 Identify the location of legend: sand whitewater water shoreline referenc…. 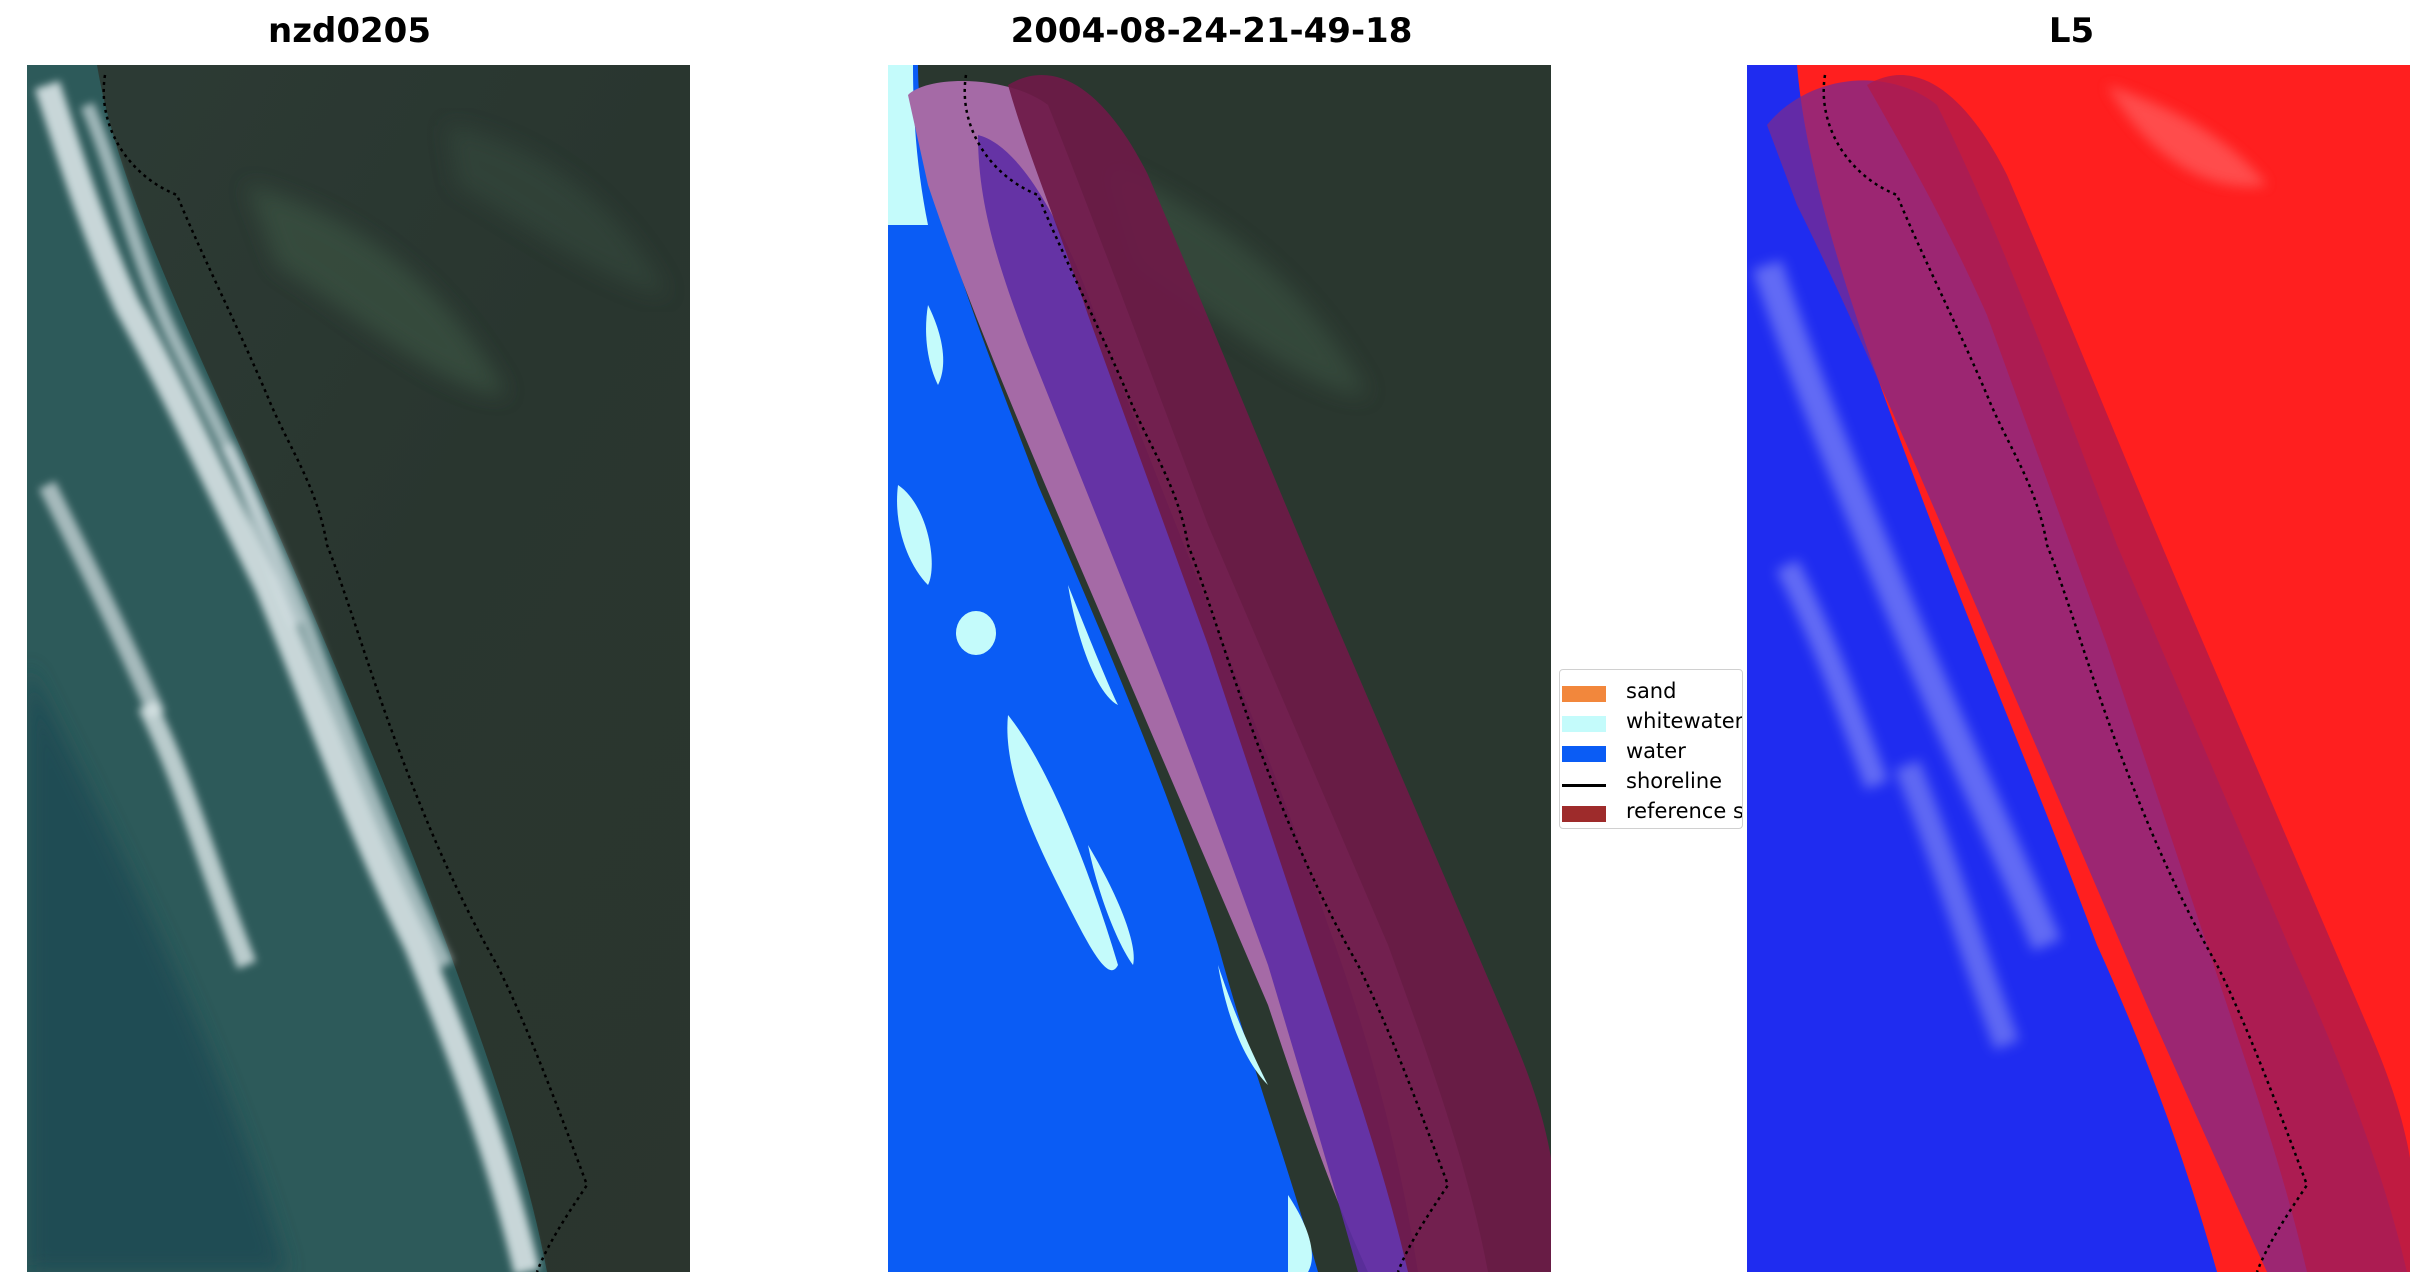
(1651, 749).